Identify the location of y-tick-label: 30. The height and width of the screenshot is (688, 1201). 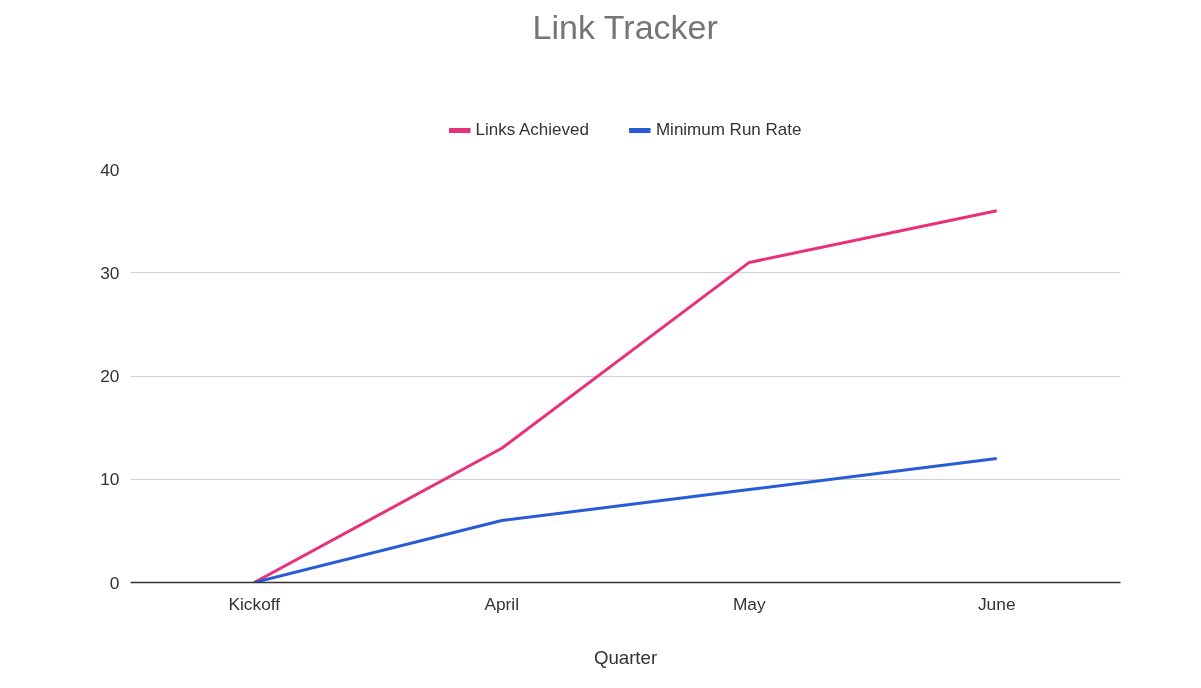
(110, 272).